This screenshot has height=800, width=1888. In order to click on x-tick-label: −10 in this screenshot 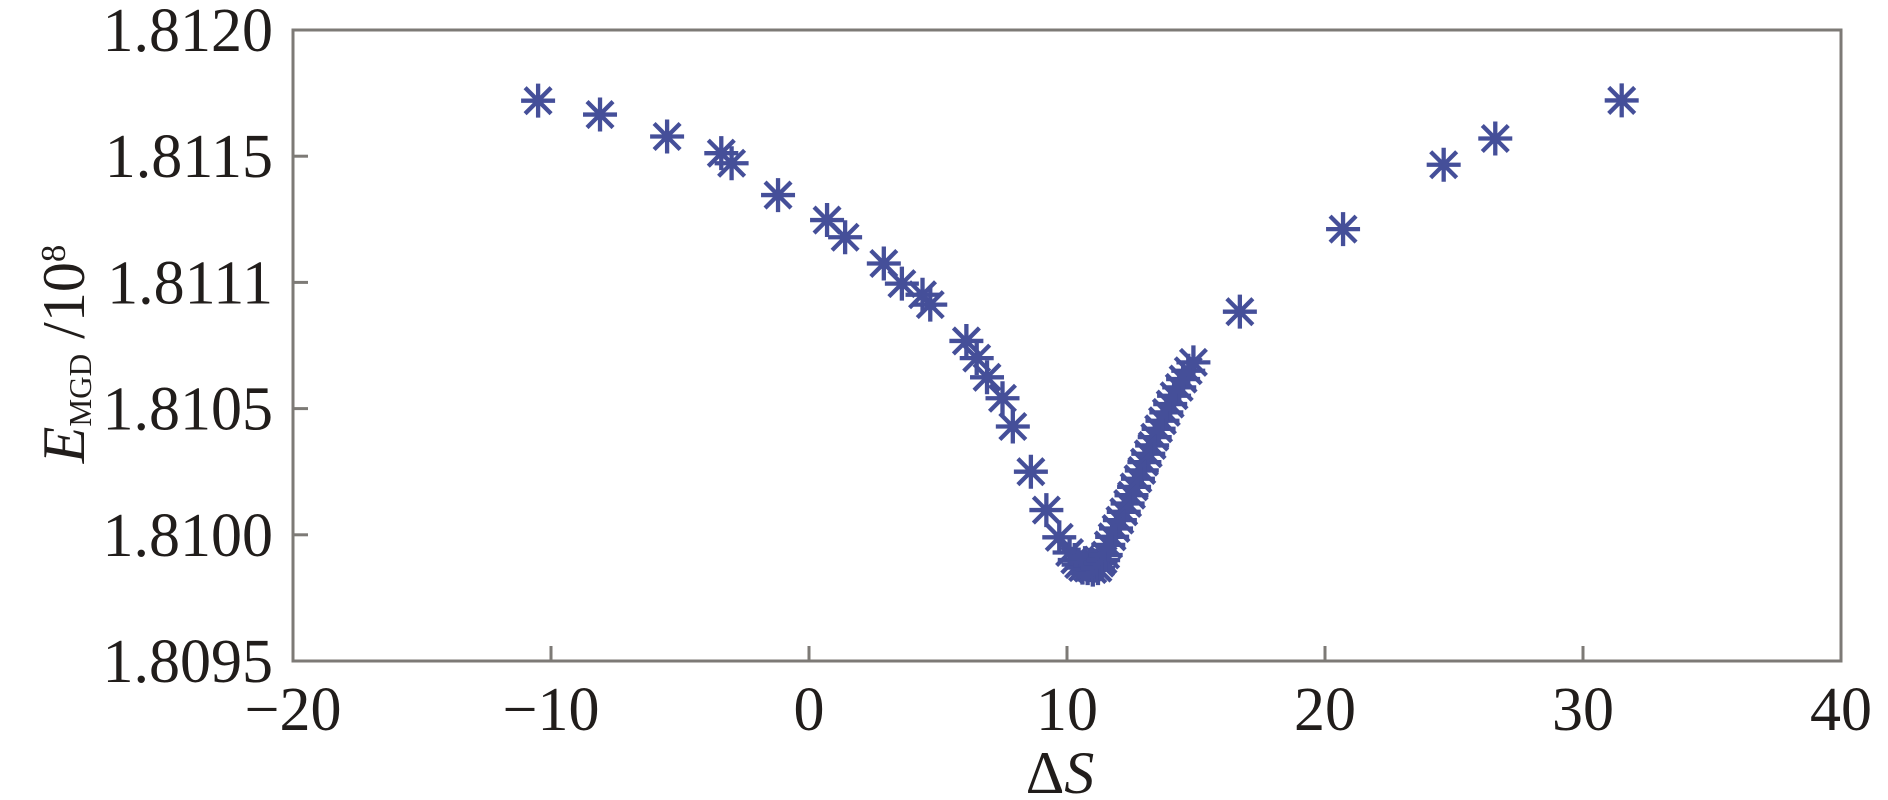, I will do `click(551, 710)`.